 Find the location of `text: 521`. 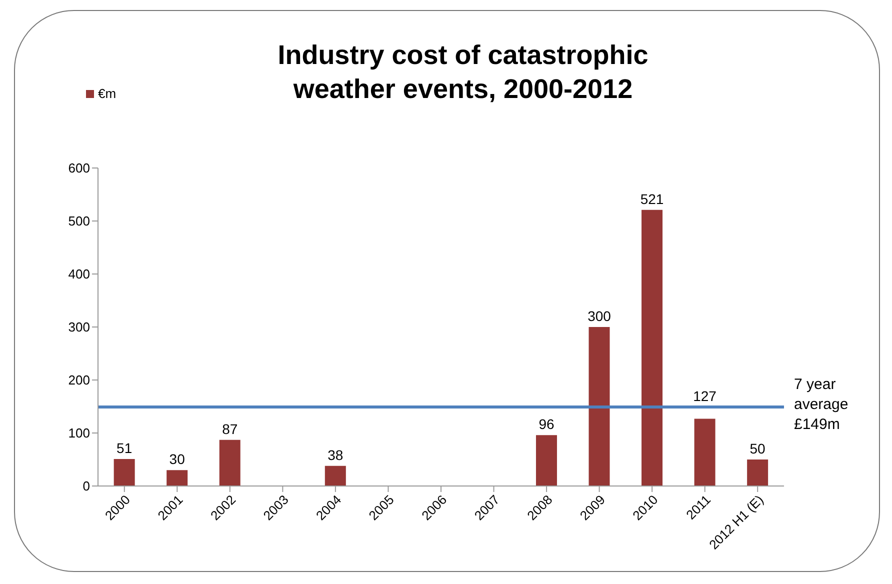

text: 521 is located at coordinates (652, 198).